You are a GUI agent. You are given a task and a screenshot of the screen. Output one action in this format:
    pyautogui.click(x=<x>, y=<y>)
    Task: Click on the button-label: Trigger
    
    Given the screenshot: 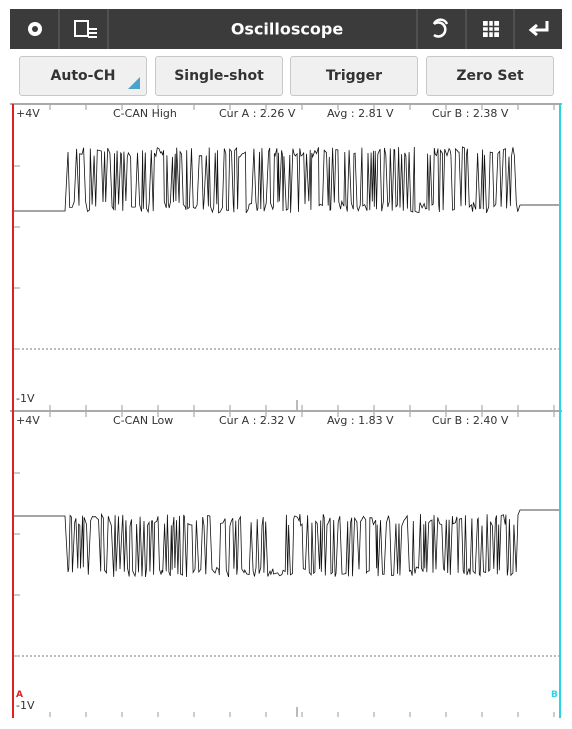 What is the action you would take?
    pyautogui.click(x=354, y=76)
    